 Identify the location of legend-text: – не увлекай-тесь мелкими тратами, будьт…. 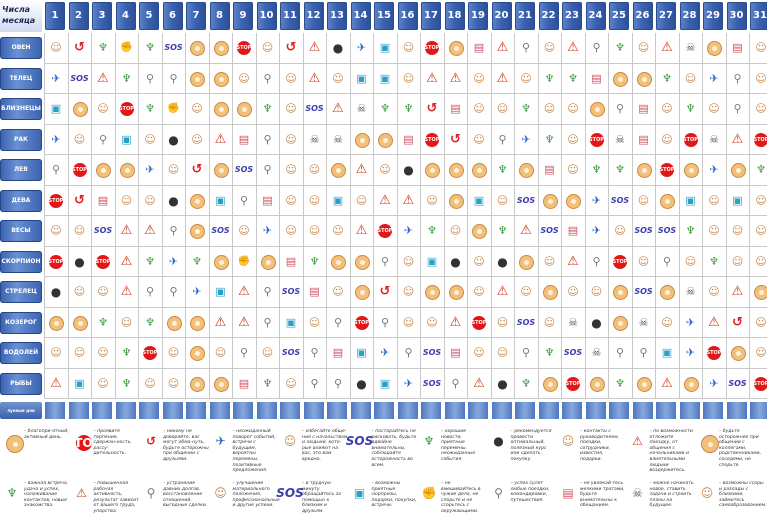
(602, 495).